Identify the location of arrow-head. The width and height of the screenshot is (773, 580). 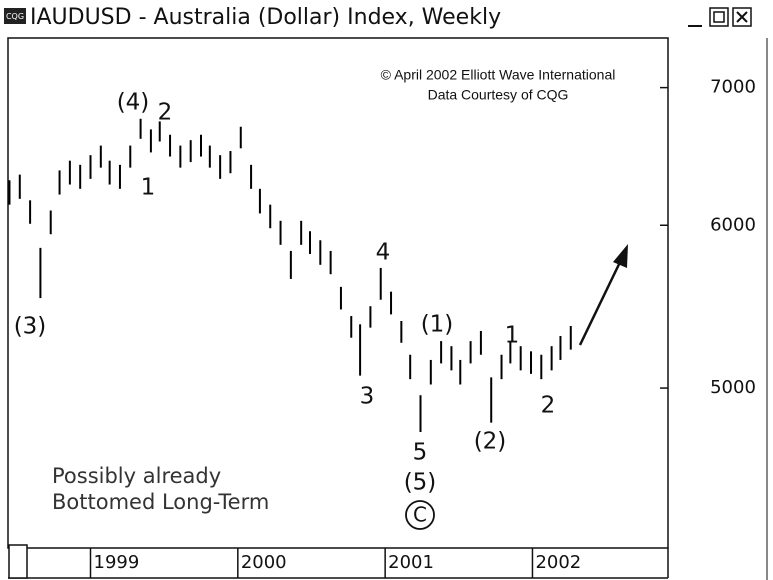
(620, 256).